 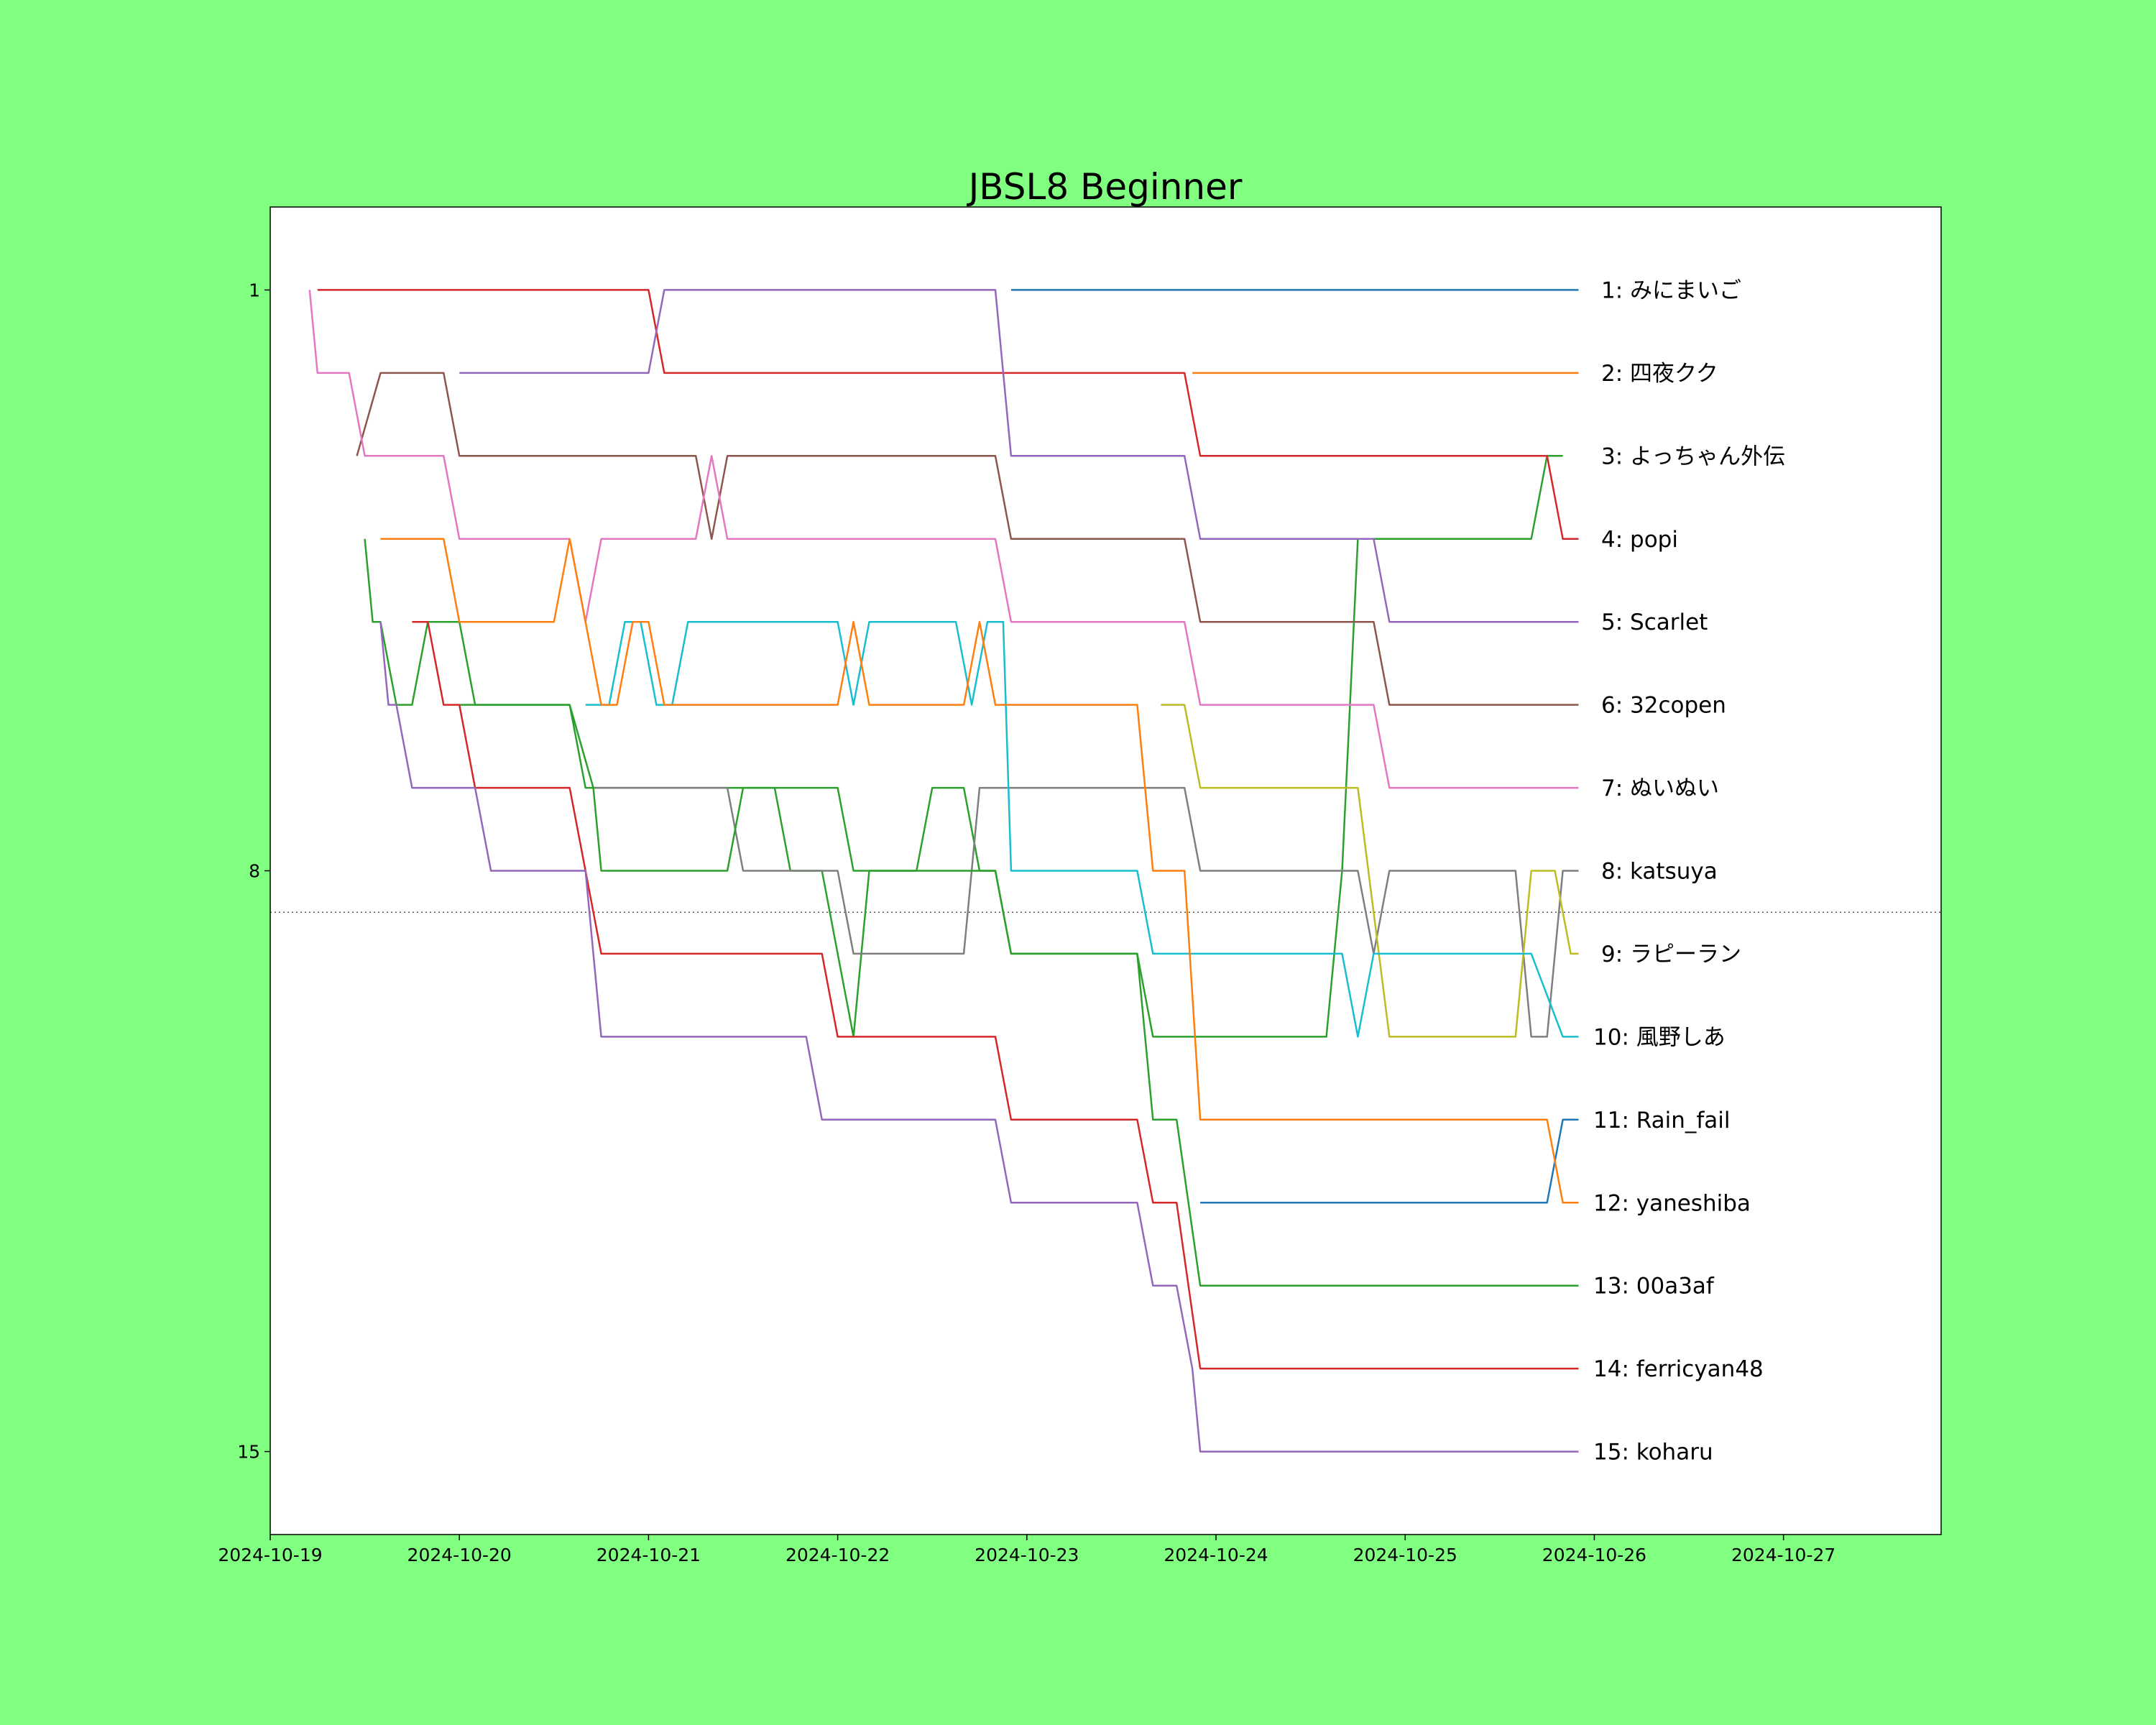 What do you see at coordinates (1659, 374) in the screenshot?
I see `rank-label-2: 2: 四夜クク` at bounding box center [1659, 374].